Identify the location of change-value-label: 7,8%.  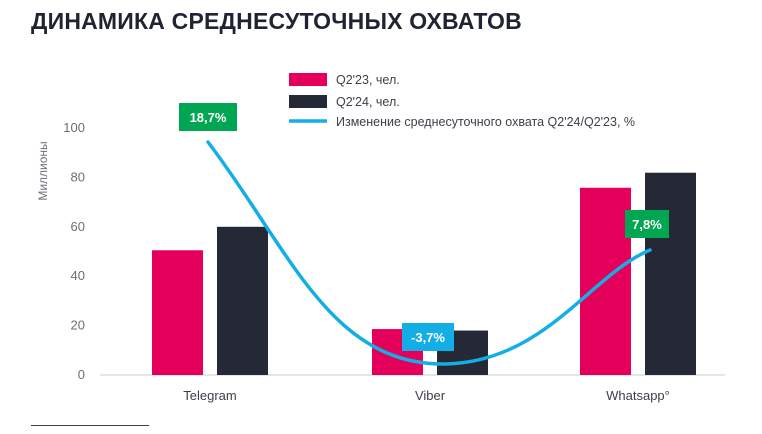
(647, 224).